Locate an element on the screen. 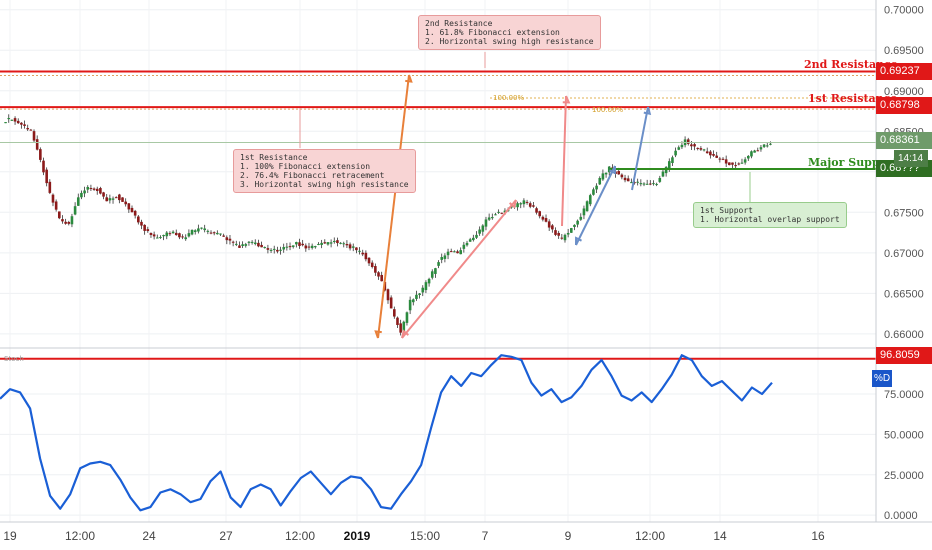  annotation-line: 1. Horizontal overlap support is located at coordinates (770, 219).